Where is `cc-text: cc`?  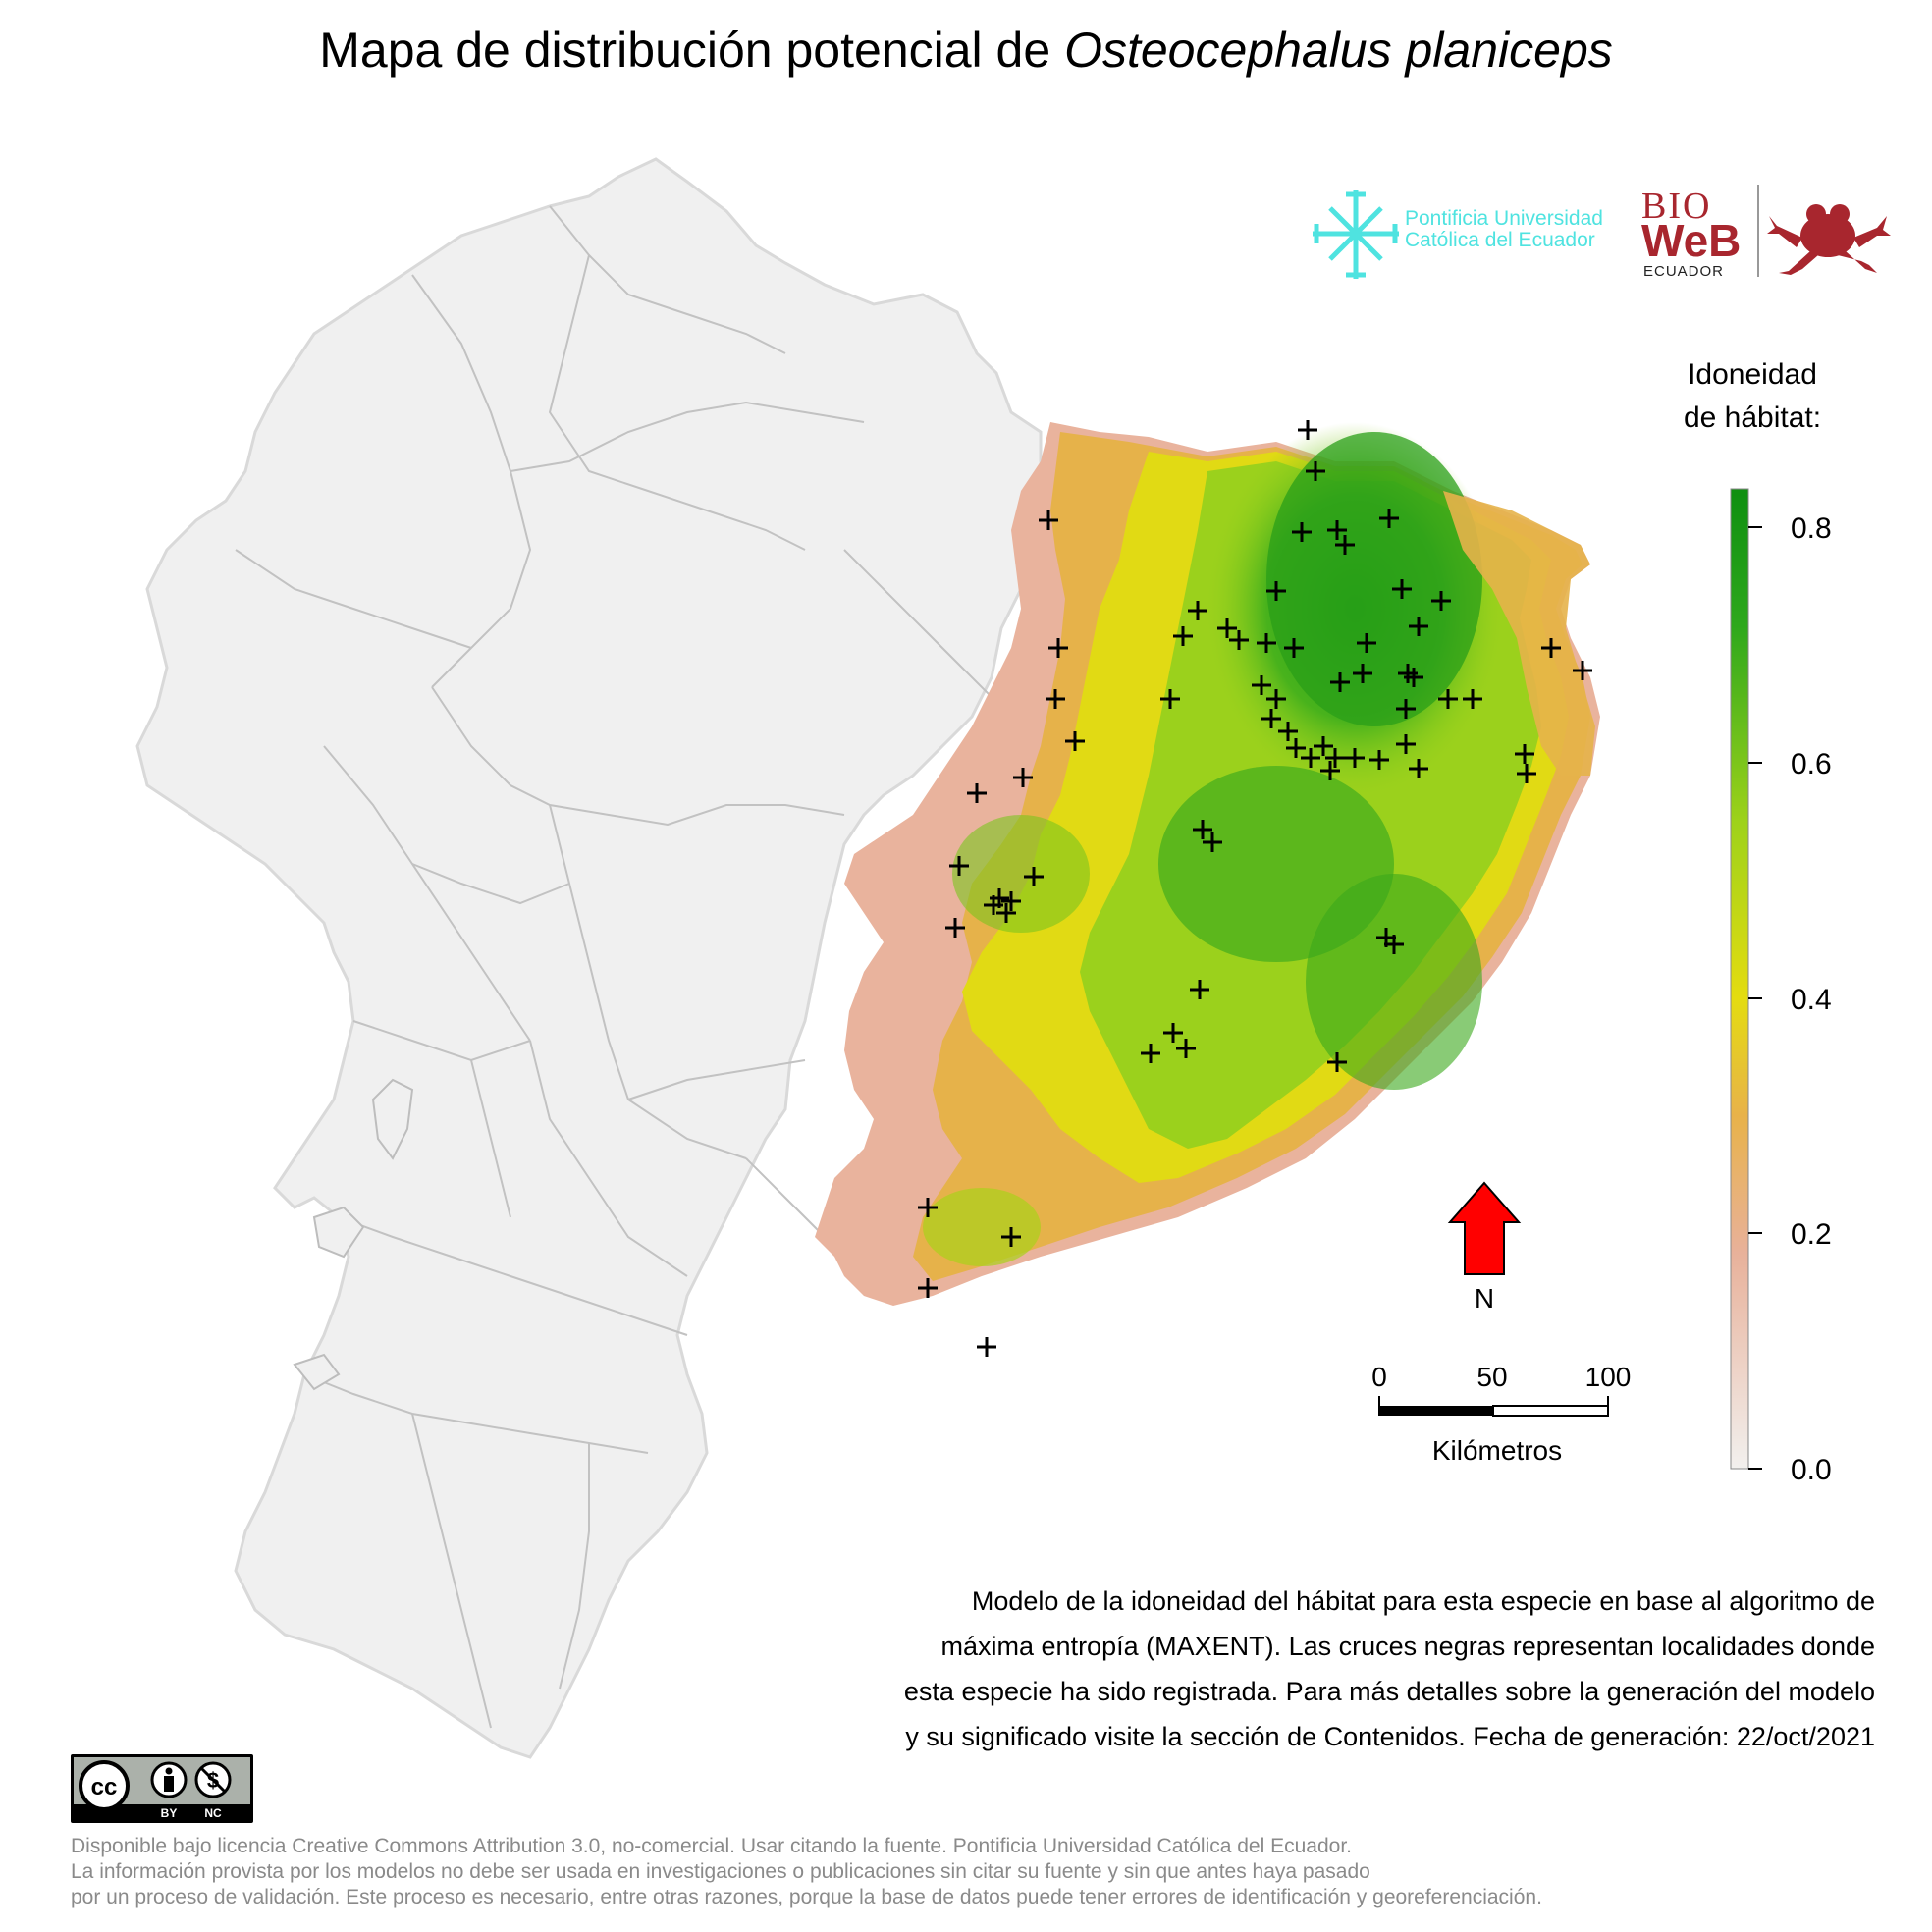 cc-text: cc is located at coordinates (104, 1787).